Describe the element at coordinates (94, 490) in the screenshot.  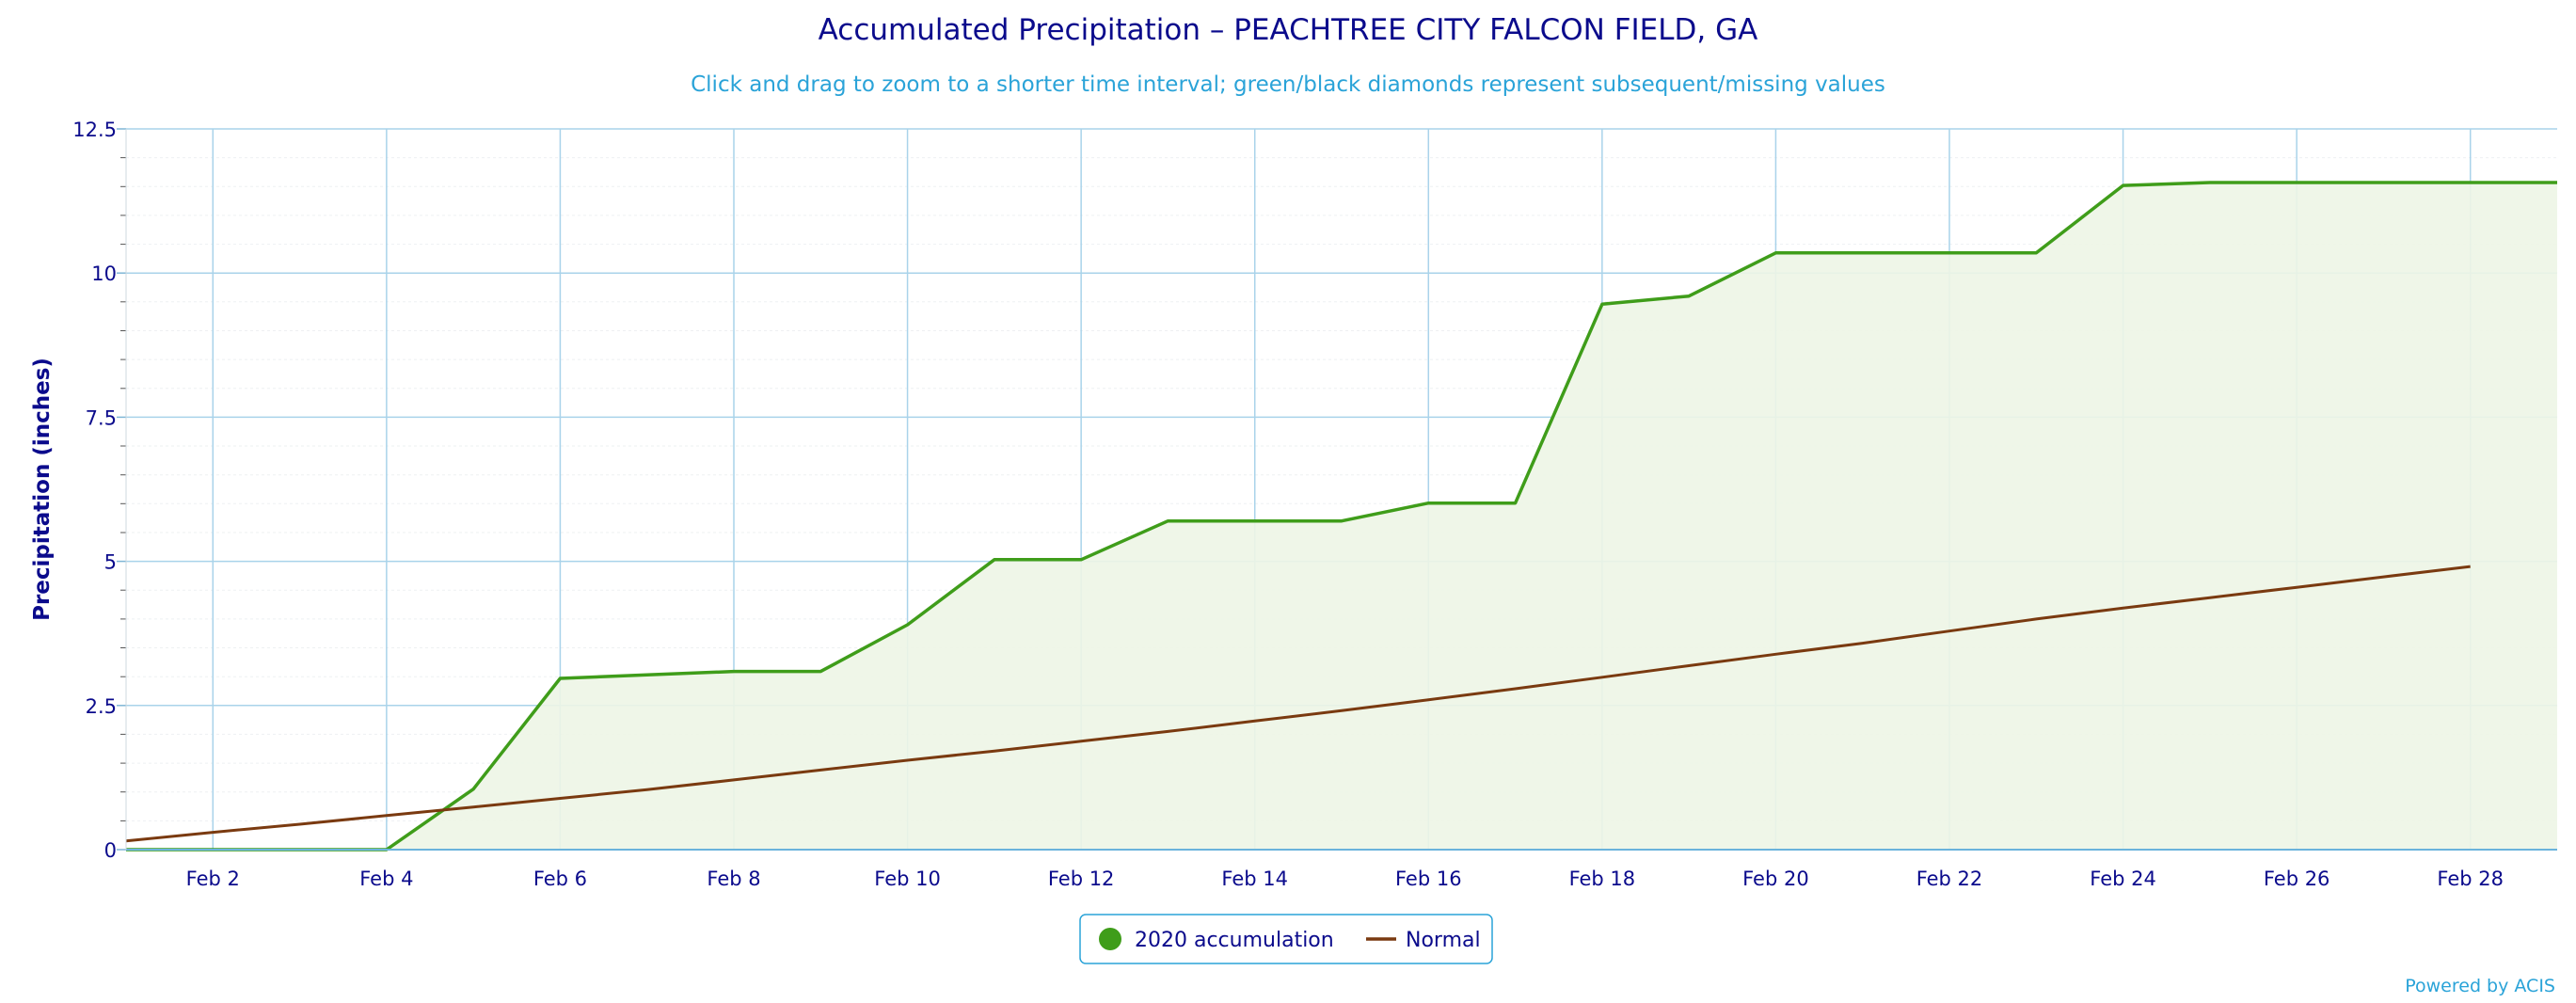
I see `y-axis-tick-labels: 0 2.5 5 7.5 10 12.5` at that location.